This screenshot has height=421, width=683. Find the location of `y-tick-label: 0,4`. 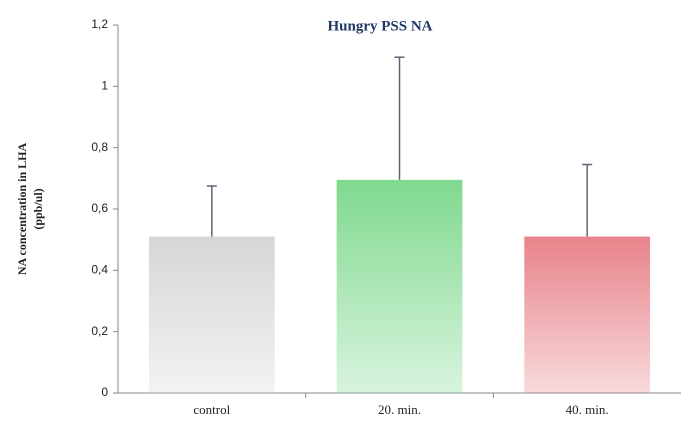

y-tick-label: 0,4 is located at coordinates (99, 270).